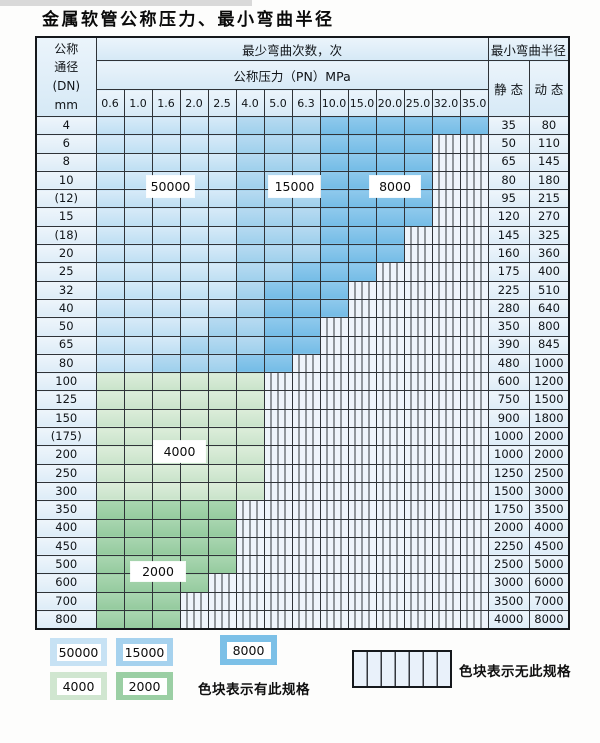 This screenshot has height=743, width=600. I want to click on legend-swatch-50000: 50000, so click(78, 652).